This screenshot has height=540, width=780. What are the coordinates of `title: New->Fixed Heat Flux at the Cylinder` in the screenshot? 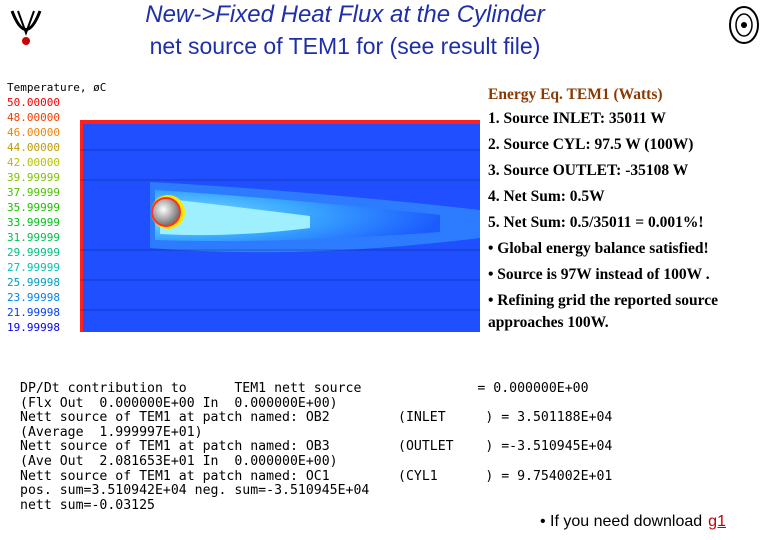 It's located at (345, 14).